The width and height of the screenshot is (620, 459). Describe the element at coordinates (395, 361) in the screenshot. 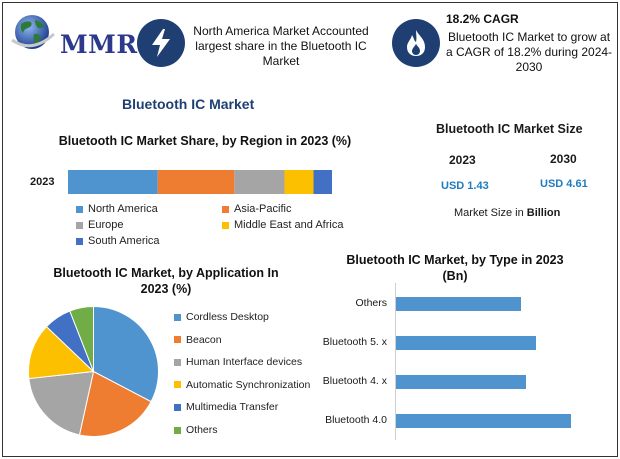

I see `type-chart-axis` at that location.